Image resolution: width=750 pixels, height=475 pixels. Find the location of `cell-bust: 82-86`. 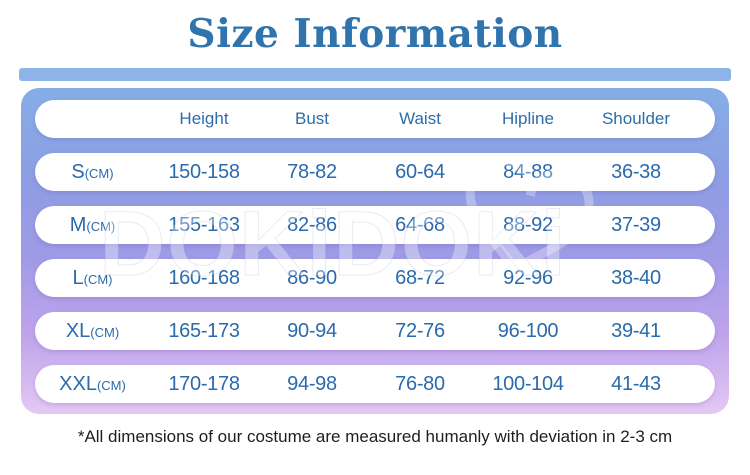

cell-bust: 82-86 is located at coordinates (312, 224).